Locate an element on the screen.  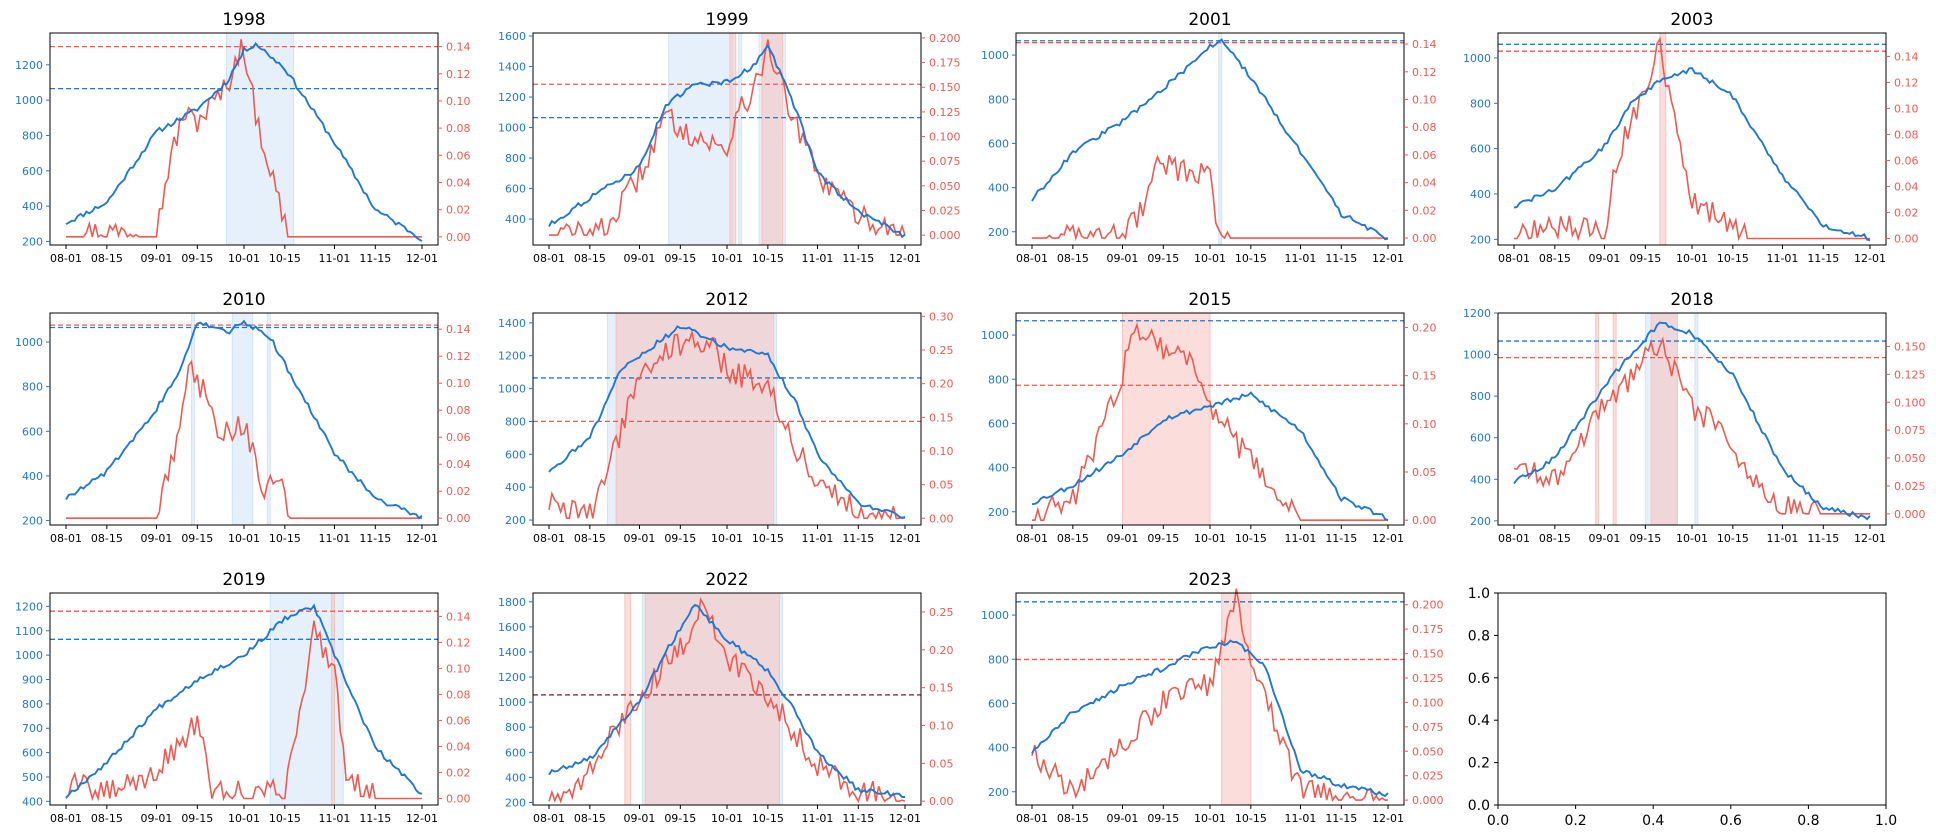
y-tick-label: 0.8 is located at coordinates (1479, 636).